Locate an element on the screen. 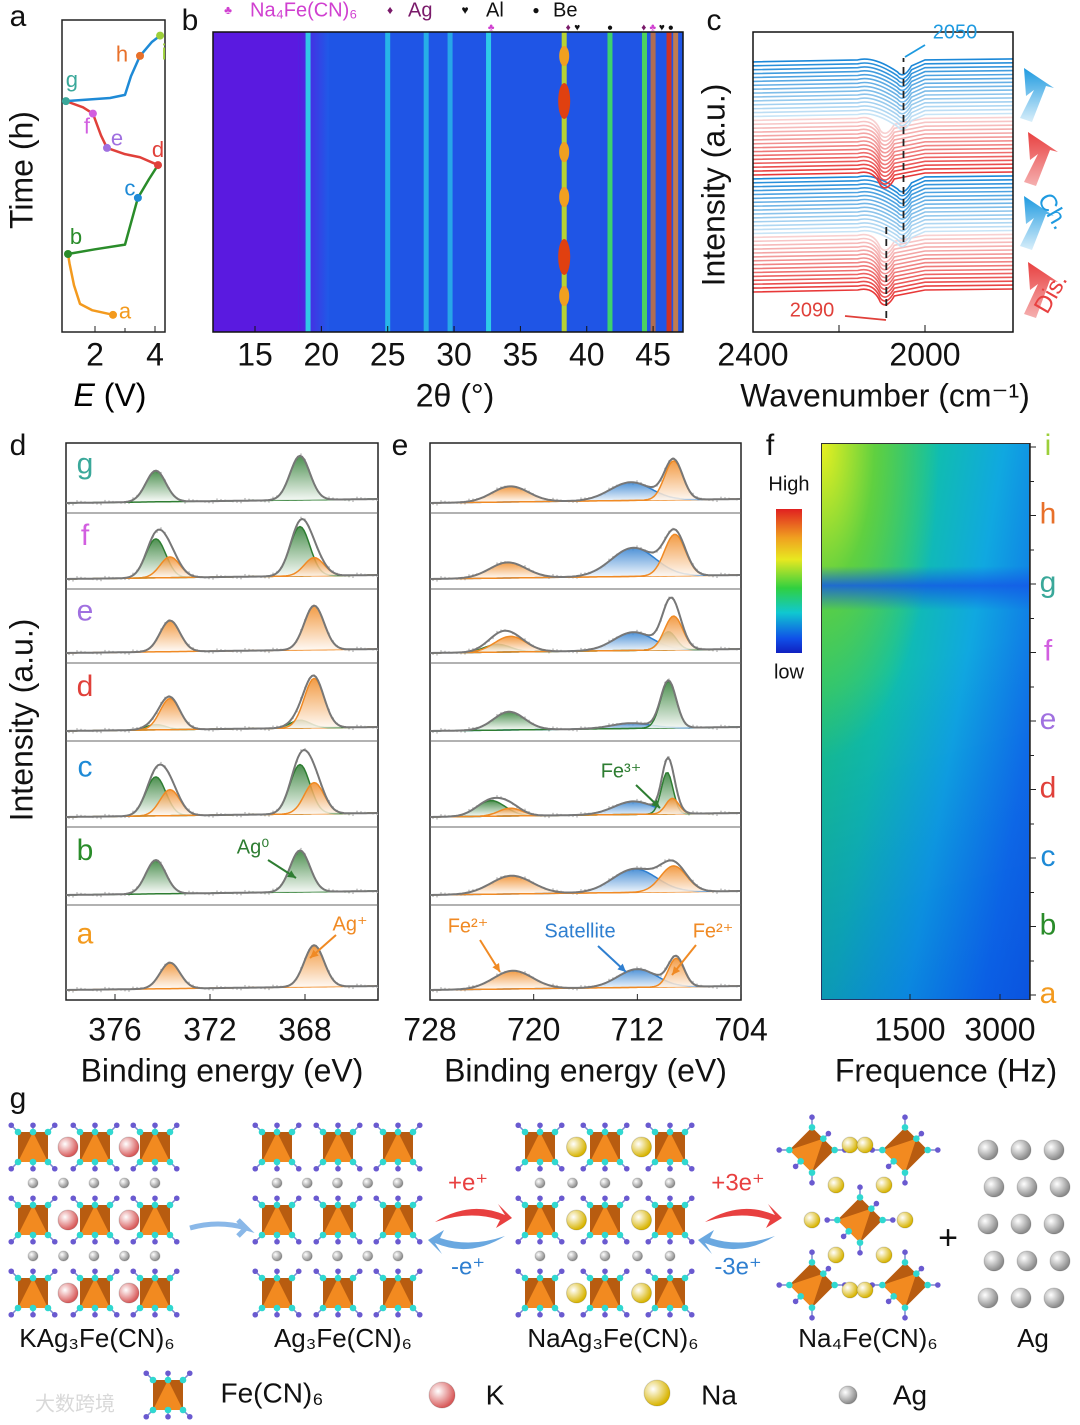  x-tick-label: 372 is located at coordinates (209, 1029).